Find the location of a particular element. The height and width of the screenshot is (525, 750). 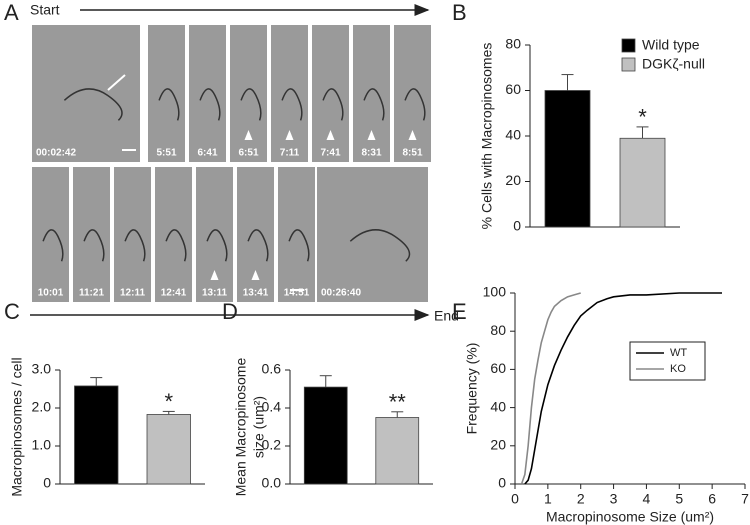

y-tick-label: 1.0 is located at coordinates (42, 445).